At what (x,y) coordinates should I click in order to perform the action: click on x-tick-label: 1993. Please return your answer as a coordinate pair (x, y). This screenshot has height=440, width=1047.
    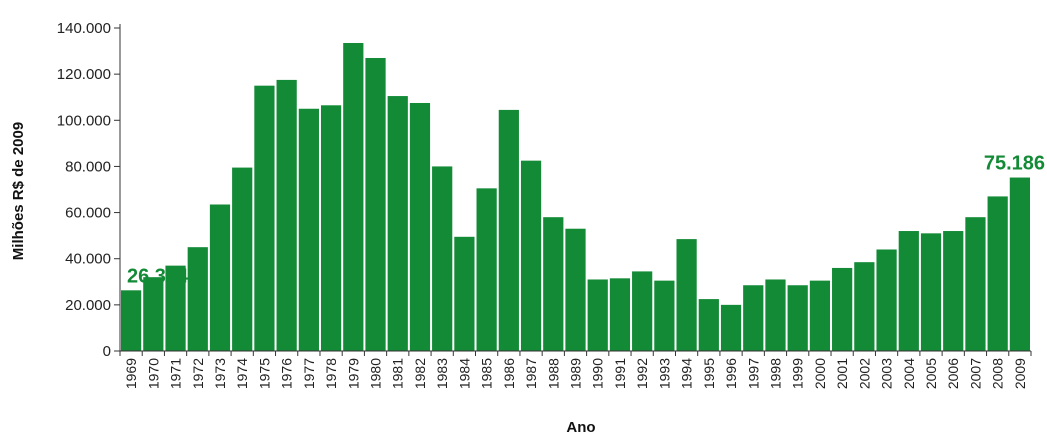
    Looking at the image, I should click on (664, 373).